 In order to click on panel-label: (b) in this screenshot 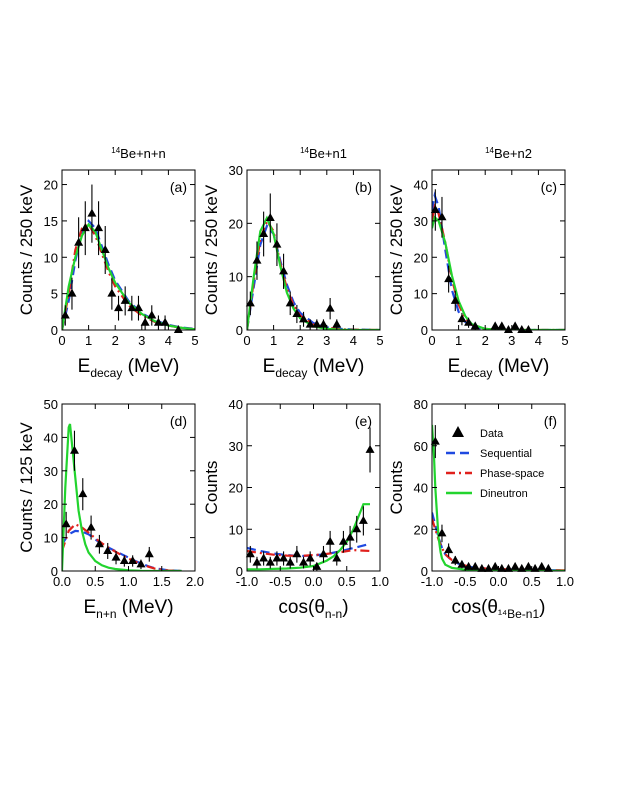, I will do `click(363, 187)`.